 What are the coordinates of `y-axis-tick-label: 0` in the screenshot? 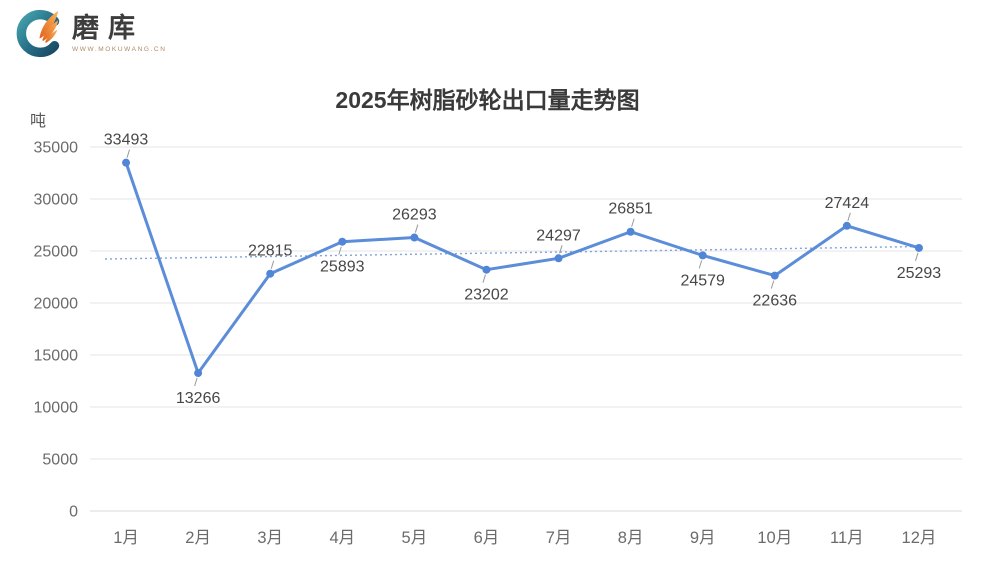 It's located at (73, 512).